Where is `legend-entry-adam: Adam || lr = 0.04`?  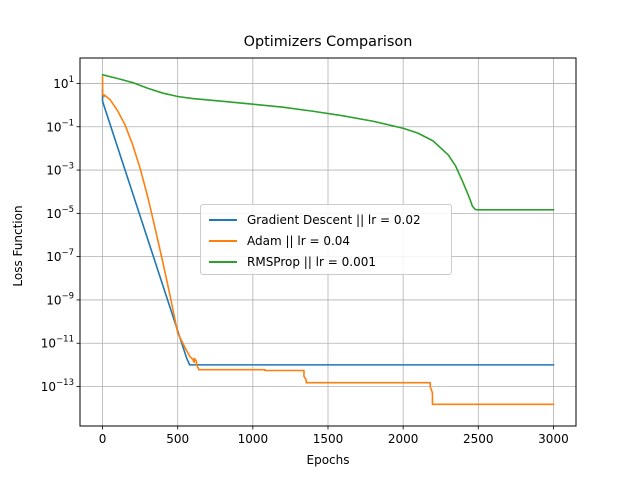
legend-entry-adam: Adam || lr = 0.04 is located at coordinates (326, 240).